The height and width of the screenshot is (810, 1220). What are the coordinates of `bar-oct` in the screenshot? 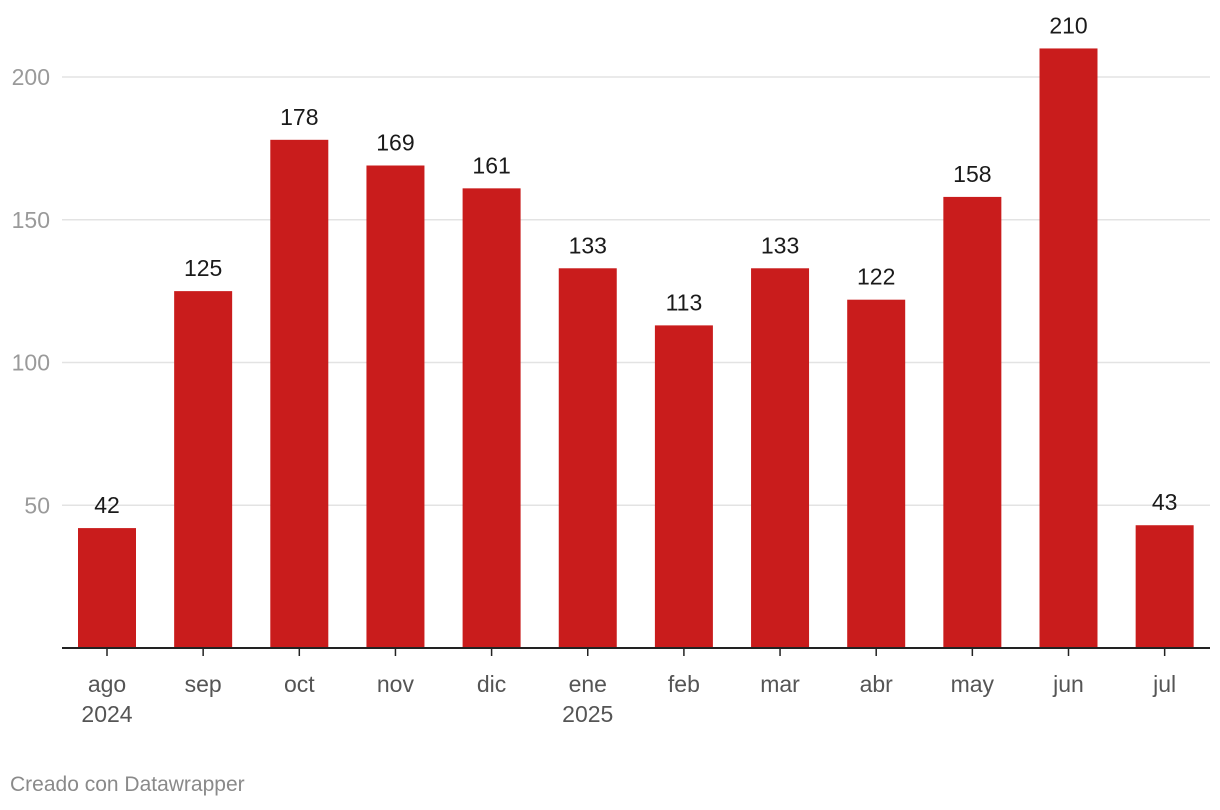 It's located at (299, 393).